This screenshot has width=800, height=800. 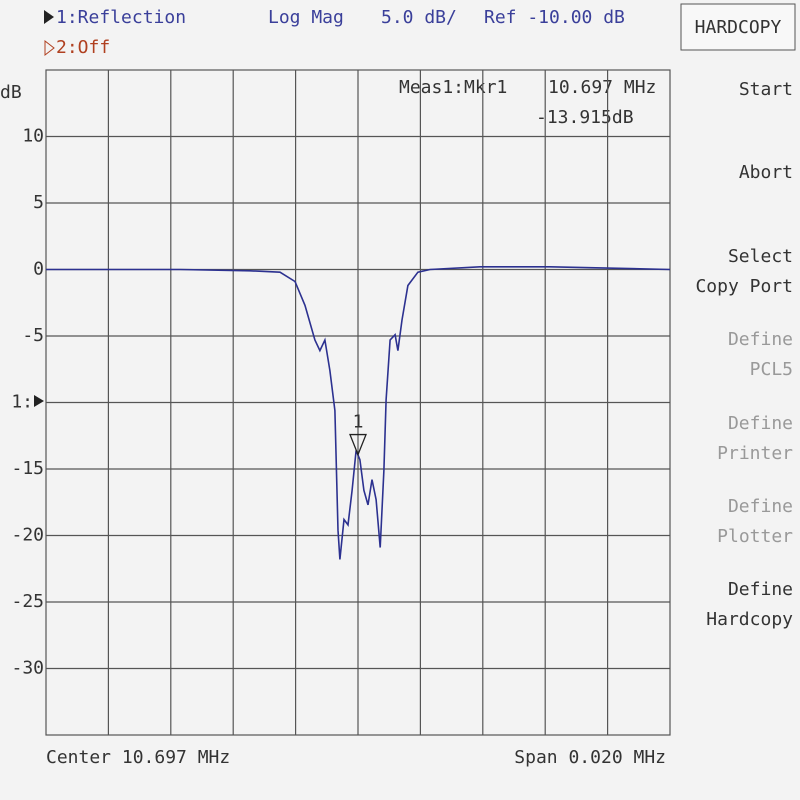 I want to click on readout-name: Meas1:Mkr1, so click(x=453, y=87).